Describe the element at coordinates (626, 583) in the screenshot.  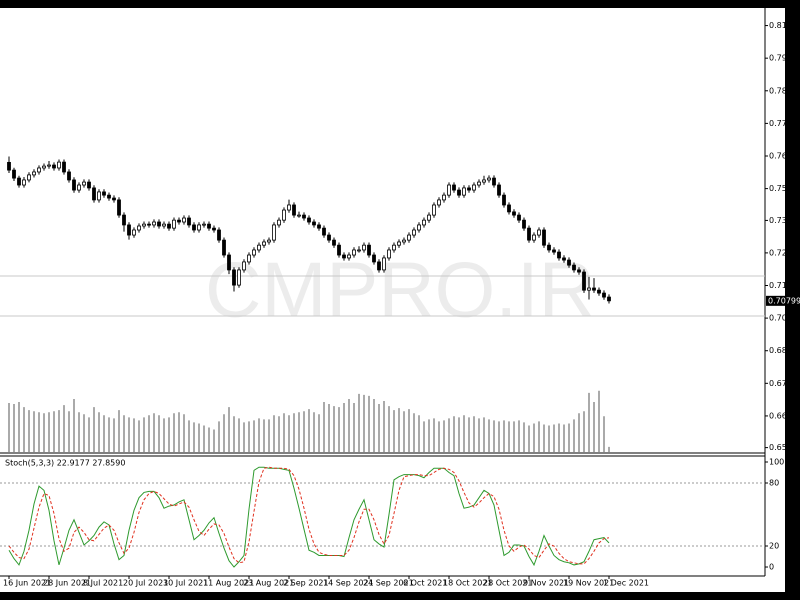
I see `x-tick-label: 1 Dec 2021` at that location.